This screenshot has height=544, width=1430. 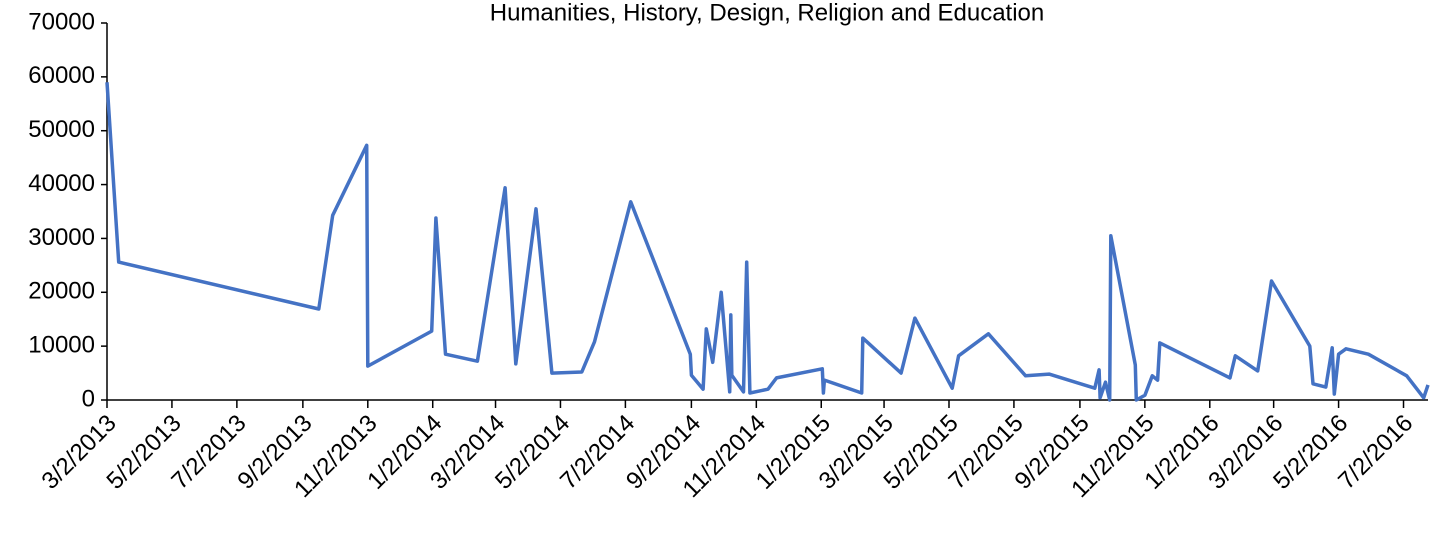 What do you see at coordinates (61, 237) in the screenshot?
I see `y-tick-label: 30000` at bounding box center [61, 237].